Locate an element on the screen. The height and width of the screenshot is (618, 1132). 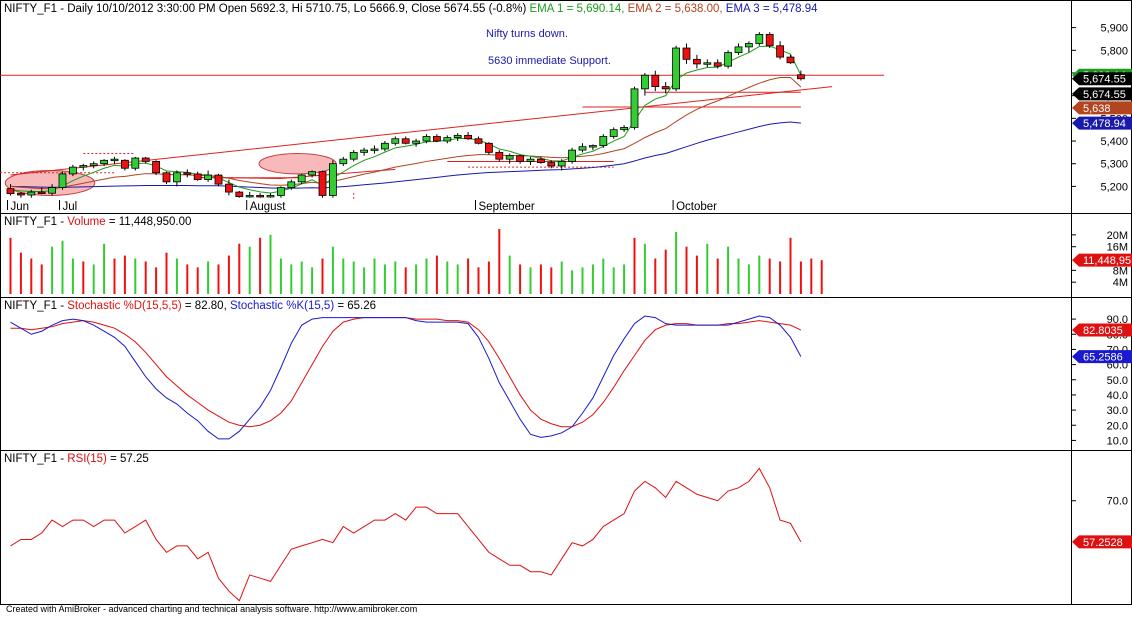
stochastic-axis-tick-label: 10.0 is located at coordinates (1117, 441).